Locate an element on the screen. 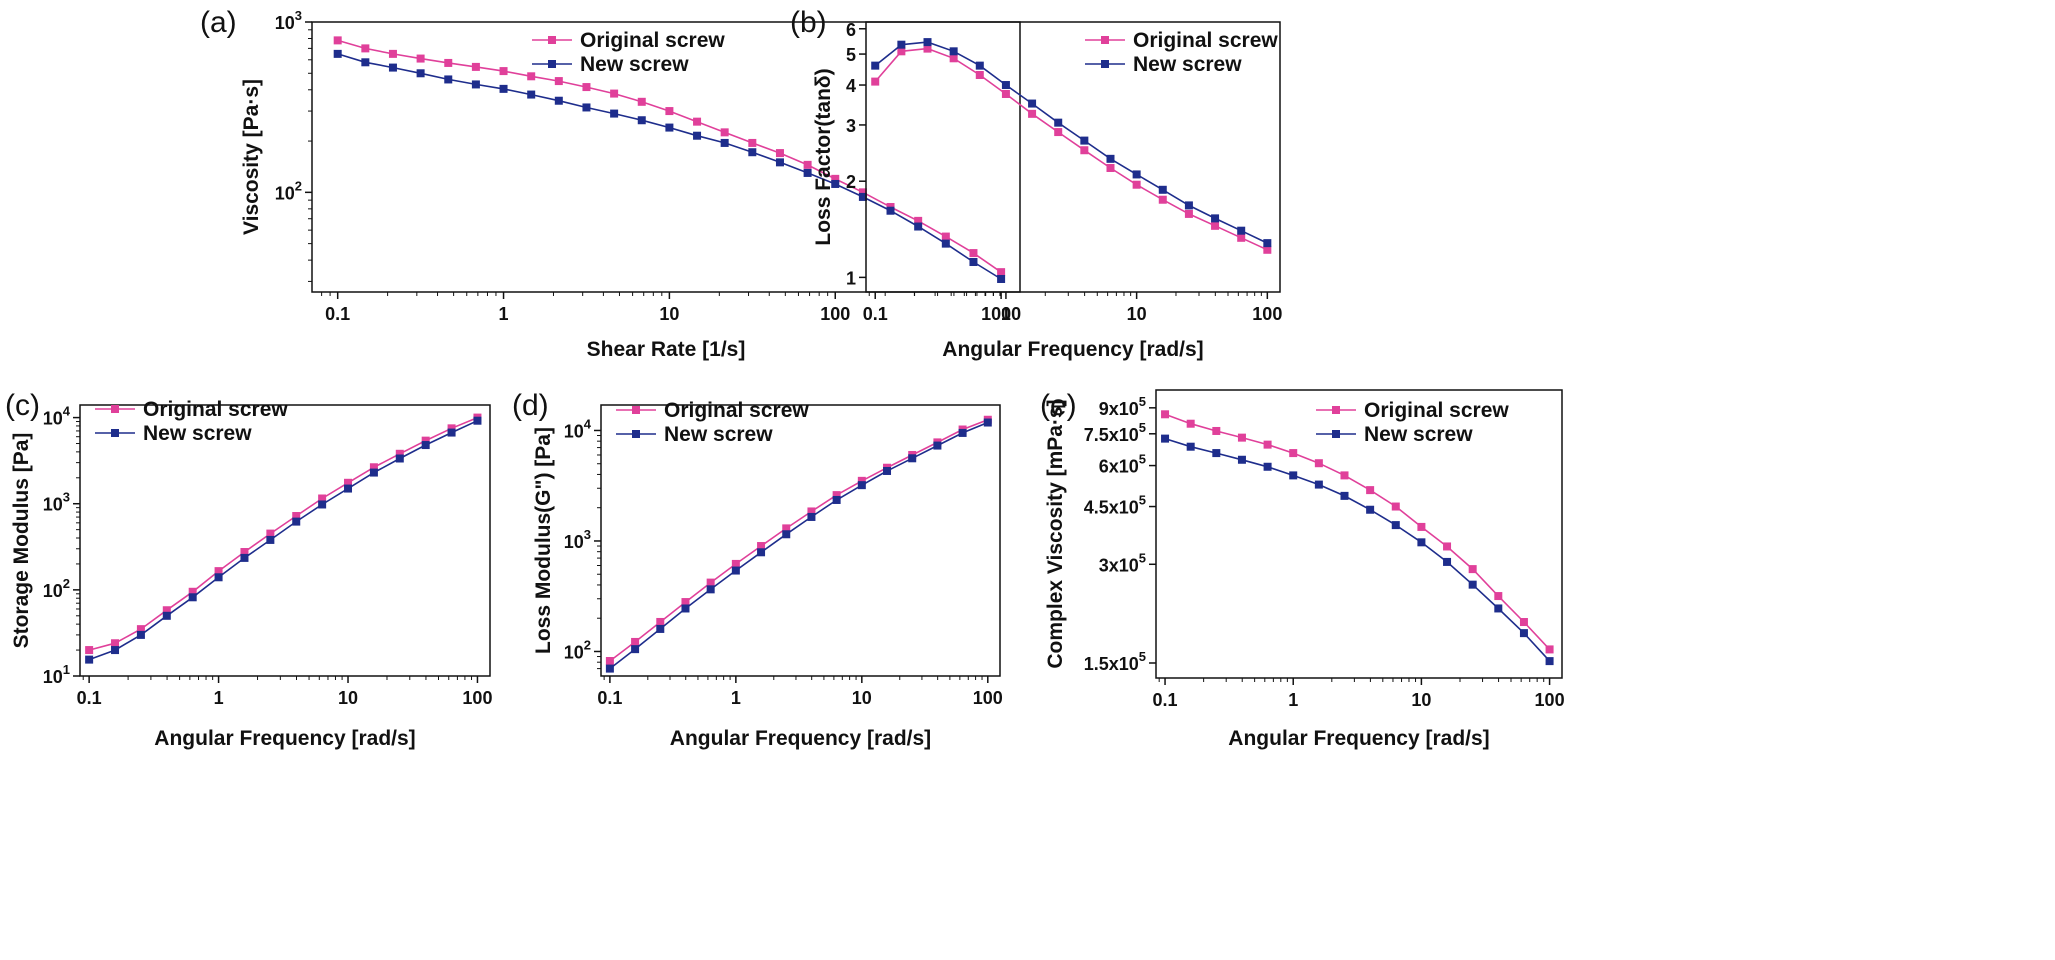  y-tick-label: 5 is located at coordinates (851, 55).